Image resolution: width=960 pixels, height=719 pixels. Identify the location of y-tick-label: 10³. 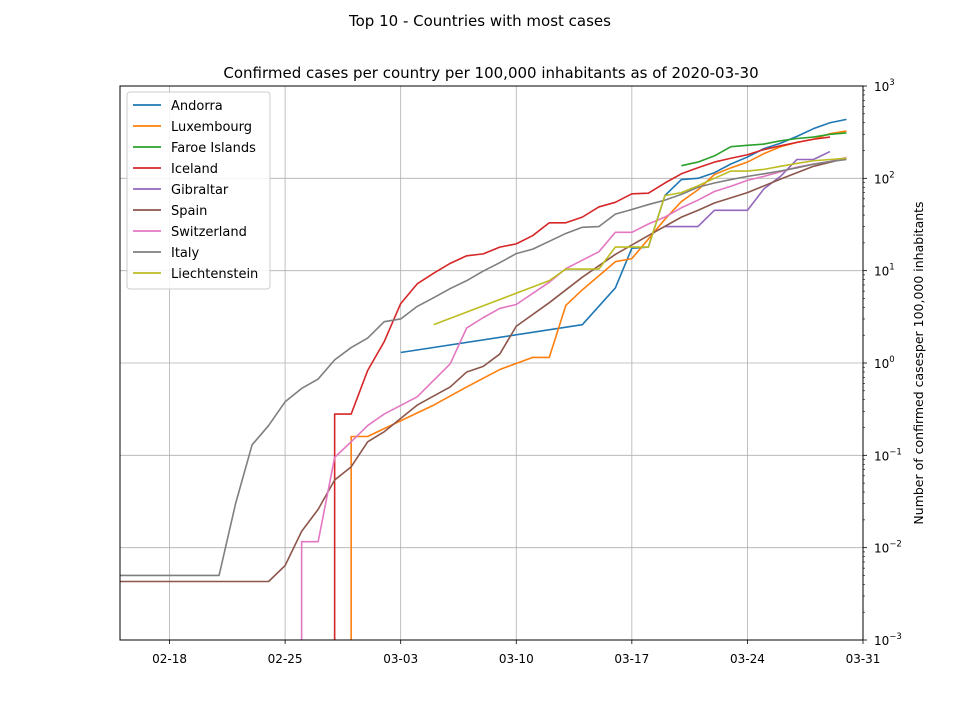
(884, 86).